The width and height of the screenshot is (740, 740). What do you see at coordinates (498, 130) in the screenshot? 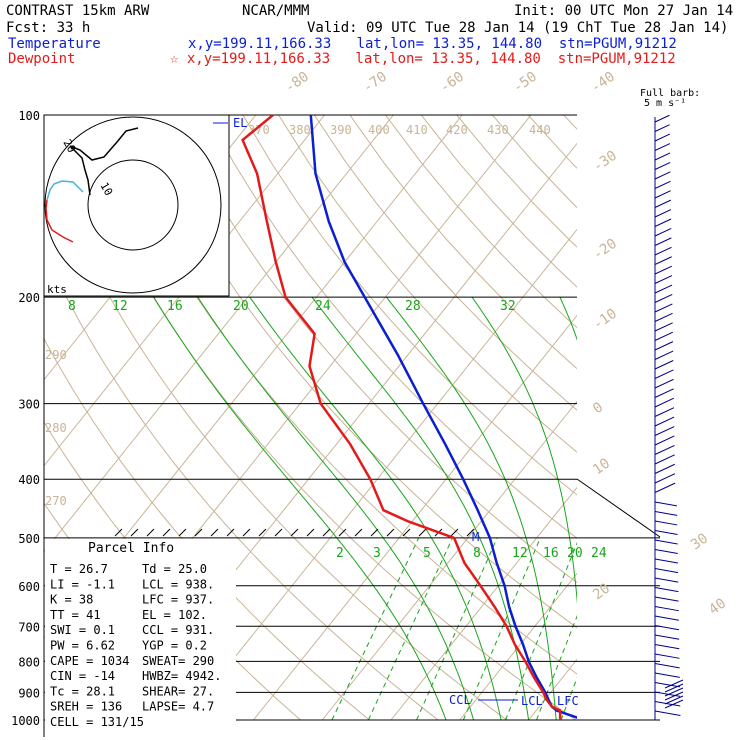
I see `theta-label: 430` at bounding box center [498, 130].